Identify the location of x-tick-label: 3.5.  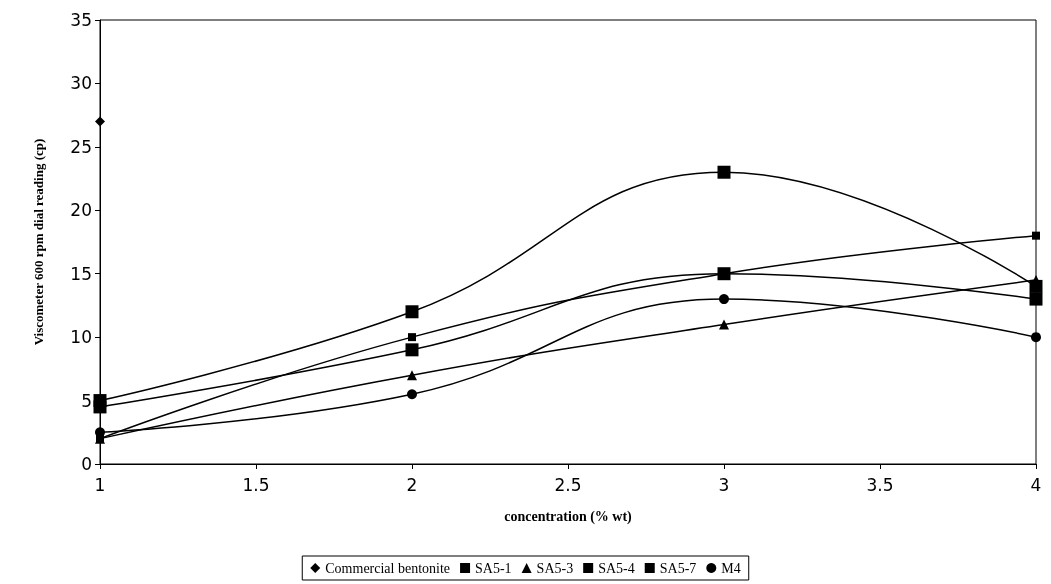
(880, 484).